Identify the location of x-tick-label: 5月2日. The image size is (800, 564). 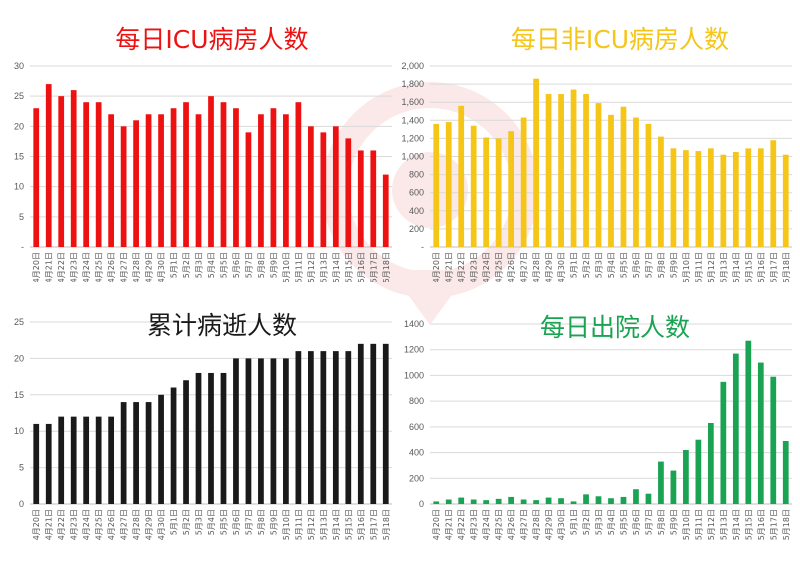
(586, 522).